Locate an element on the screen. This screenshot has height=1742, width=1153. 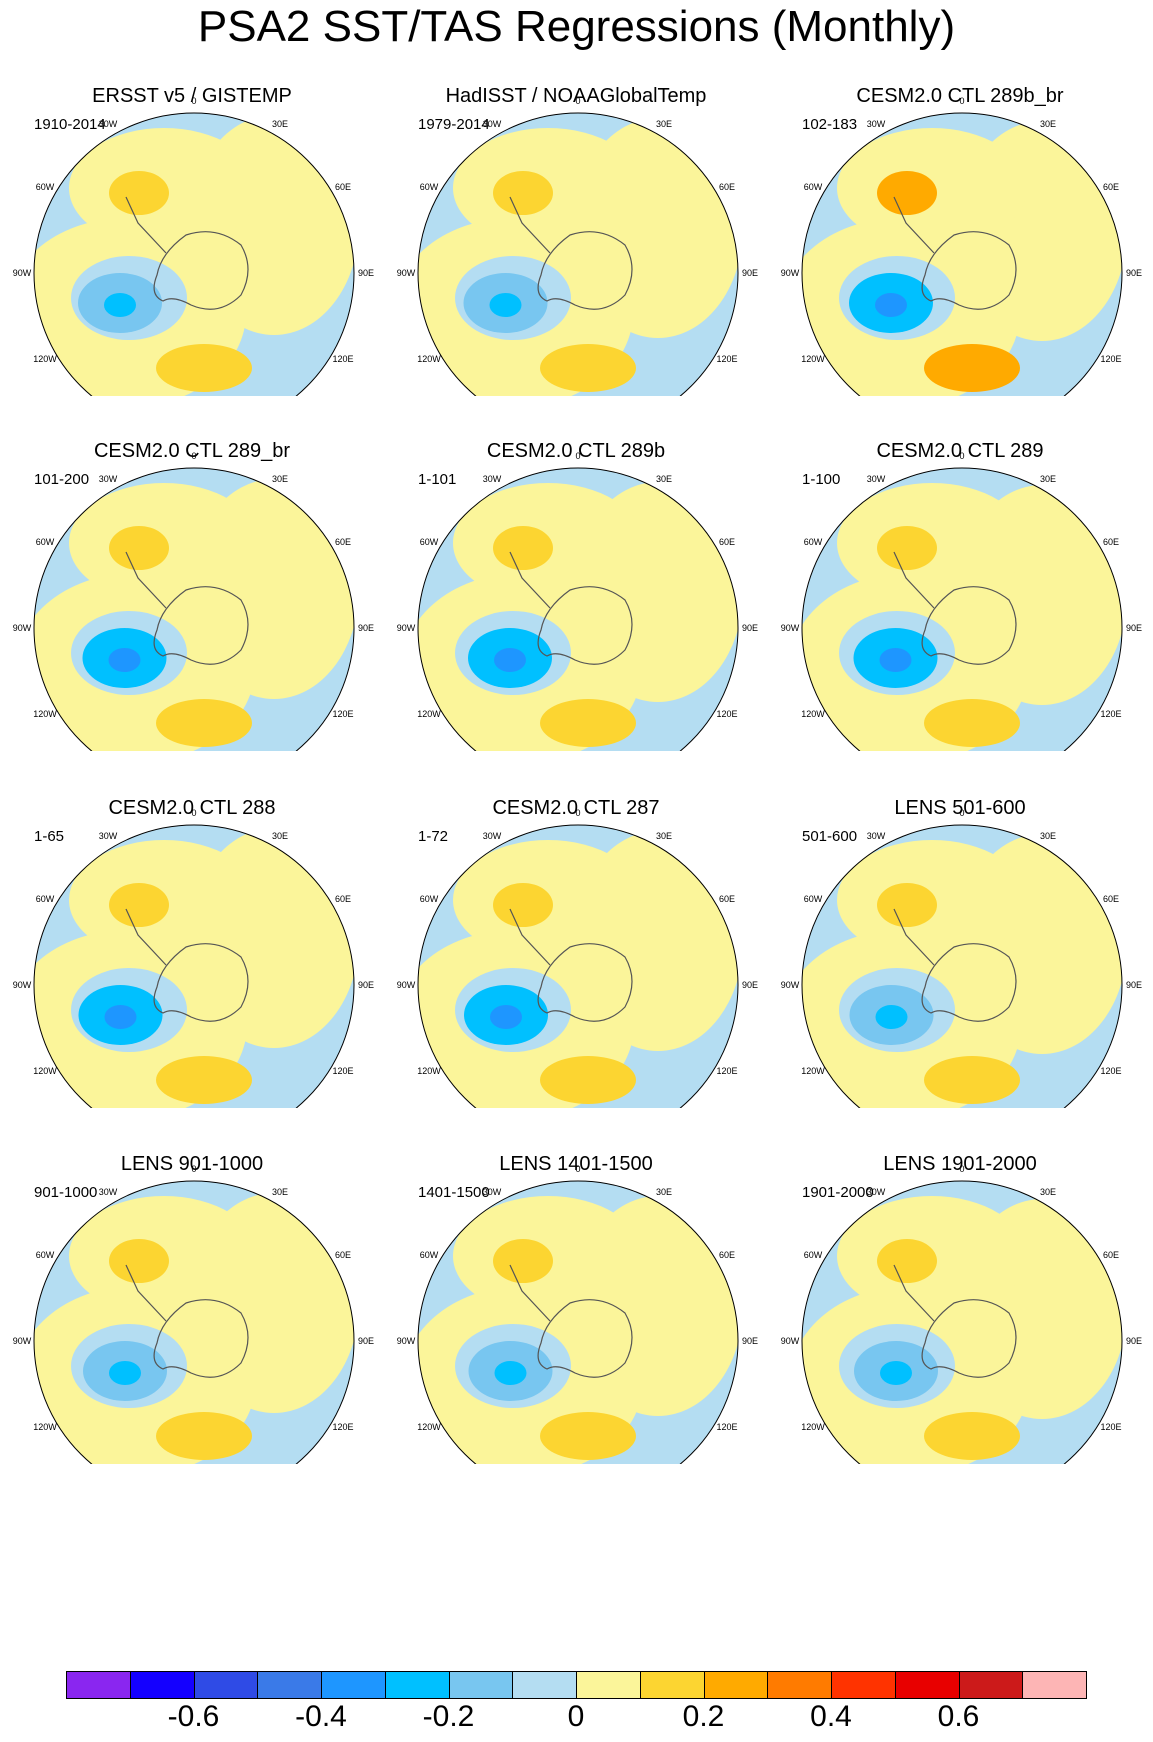
panel-title: CESM2.0 CTL 289 is located at coordinates (960, 451).